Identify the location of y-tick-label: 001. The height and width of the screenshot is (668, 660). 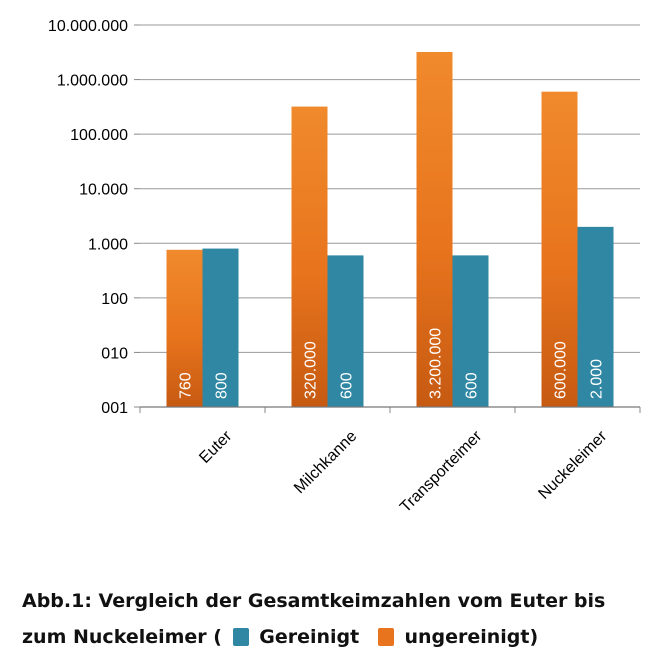
(114, 408).